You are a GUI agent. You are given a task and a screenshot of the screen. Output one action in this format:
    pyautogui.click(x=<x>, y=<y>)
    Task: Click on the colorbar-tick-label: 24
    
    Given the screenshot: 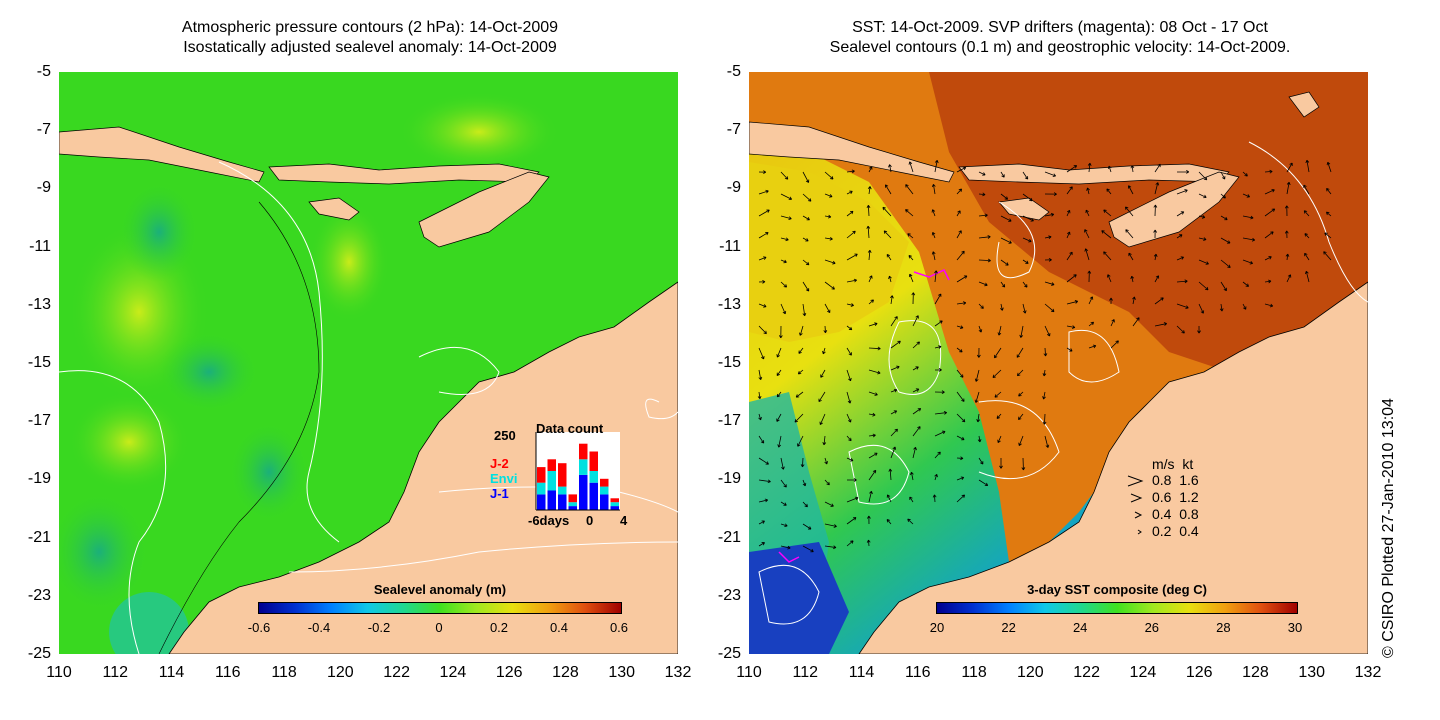 What is the action you would take?
    pyautogui.click(x=1080, y=627)
    